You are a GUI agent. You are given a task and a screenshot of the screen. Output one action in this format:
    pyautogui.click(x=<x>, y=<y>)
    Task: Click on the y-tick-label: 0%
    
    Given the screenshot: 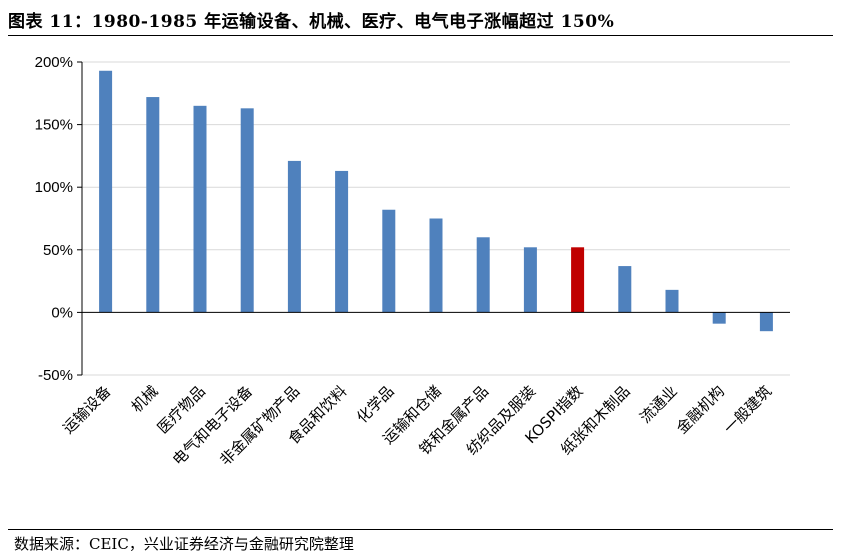 What is the action you would take?
    pyautogui.click(x=62, y=312)
    